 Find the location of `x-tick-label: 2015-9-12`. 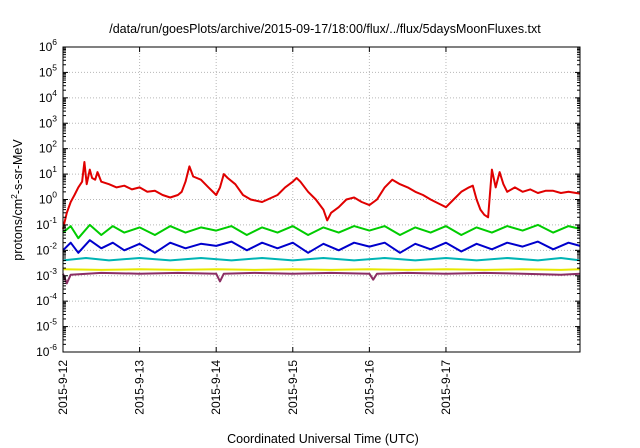

x-tick-label: 2015-9-12 is located at coordinates (63, 387).